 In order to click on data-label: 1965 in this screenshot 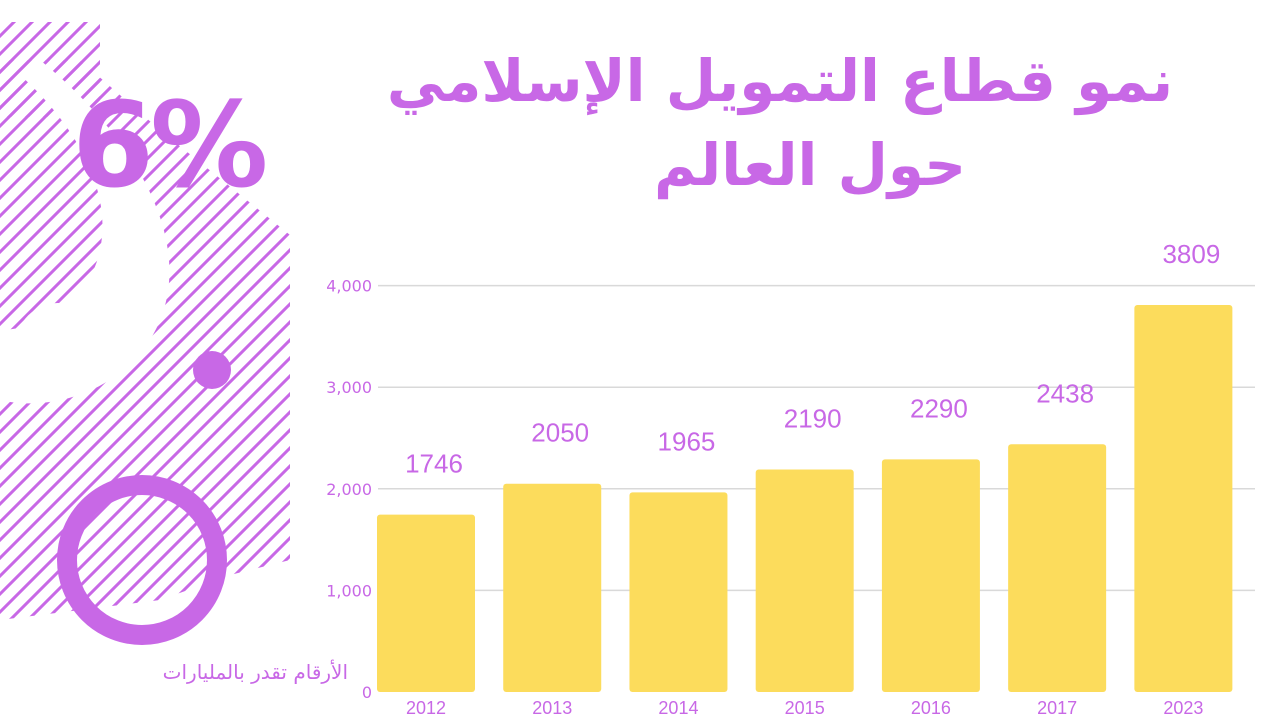, I will do `click(687, 441)`.